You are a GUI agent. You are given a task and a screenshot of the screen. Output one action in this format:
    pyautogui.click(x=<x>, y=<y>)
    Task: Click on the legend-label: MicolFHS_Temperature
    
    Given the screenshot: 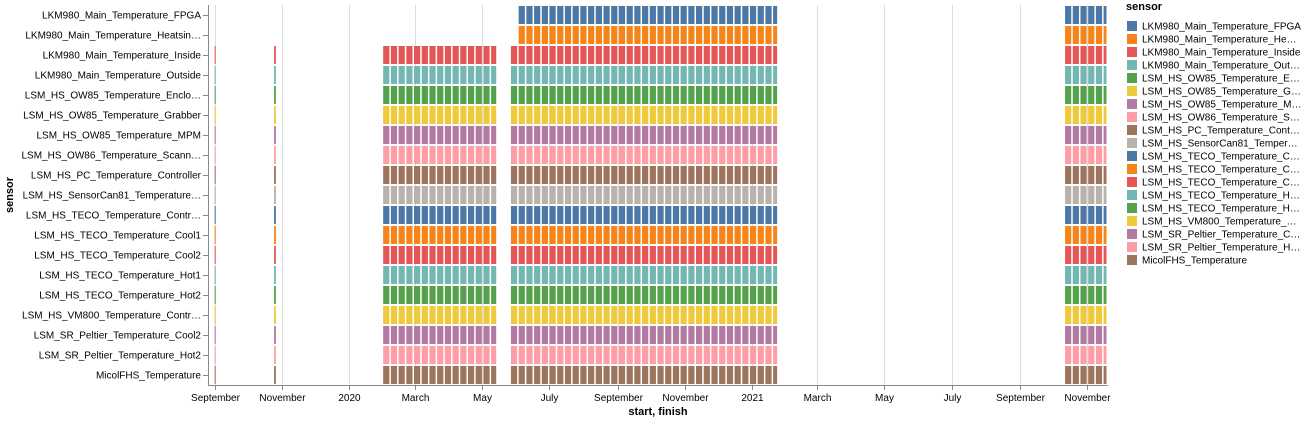 What is the action you would take?
    pyautogui.click(x=1194, y=261)
    